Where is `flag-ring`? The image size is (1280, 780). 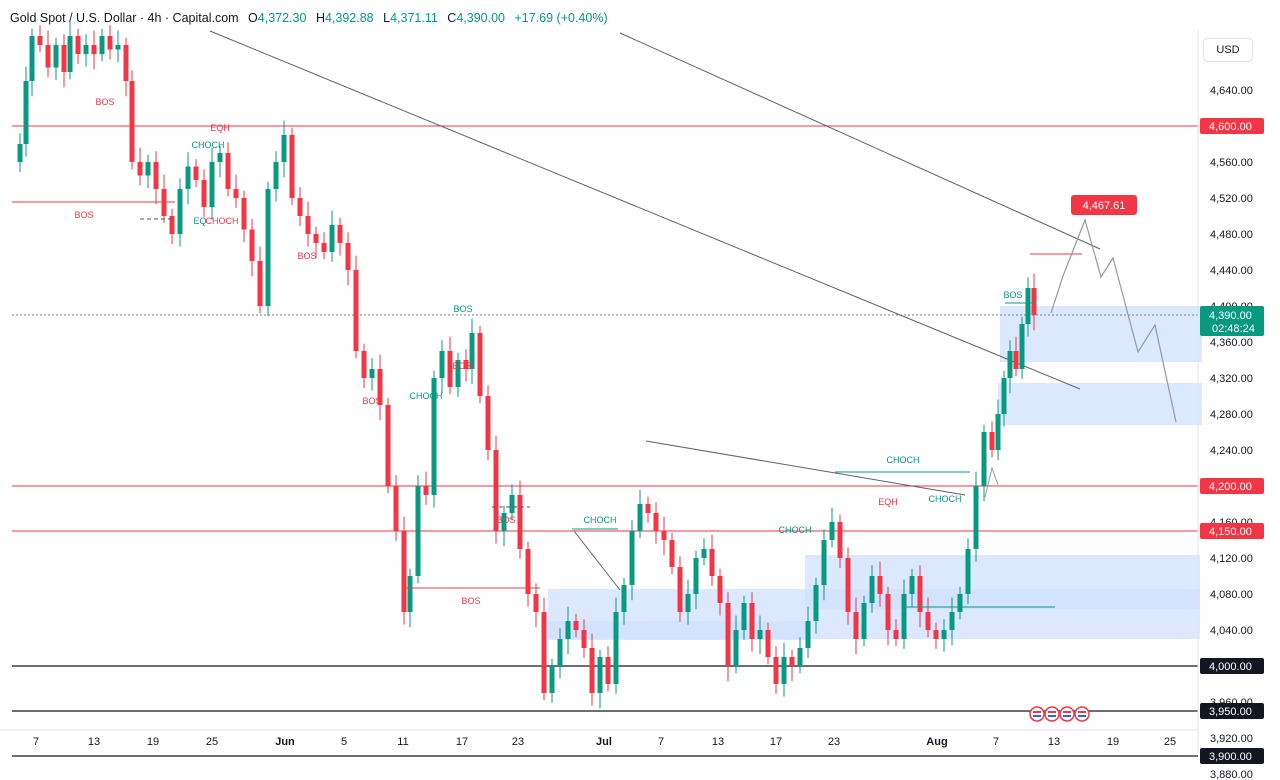 flag-ring is located at coordinates (1082, 714).